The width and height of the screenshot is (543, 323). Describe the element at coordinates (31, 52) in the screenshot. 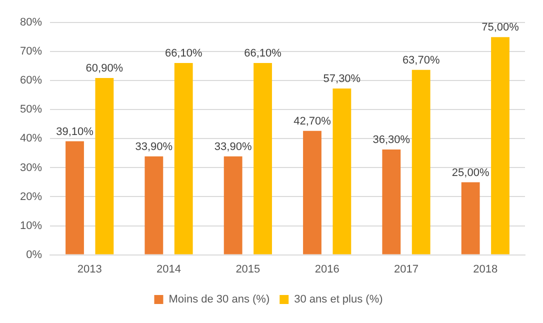

I see `y-tick-label: 70%` at that location.